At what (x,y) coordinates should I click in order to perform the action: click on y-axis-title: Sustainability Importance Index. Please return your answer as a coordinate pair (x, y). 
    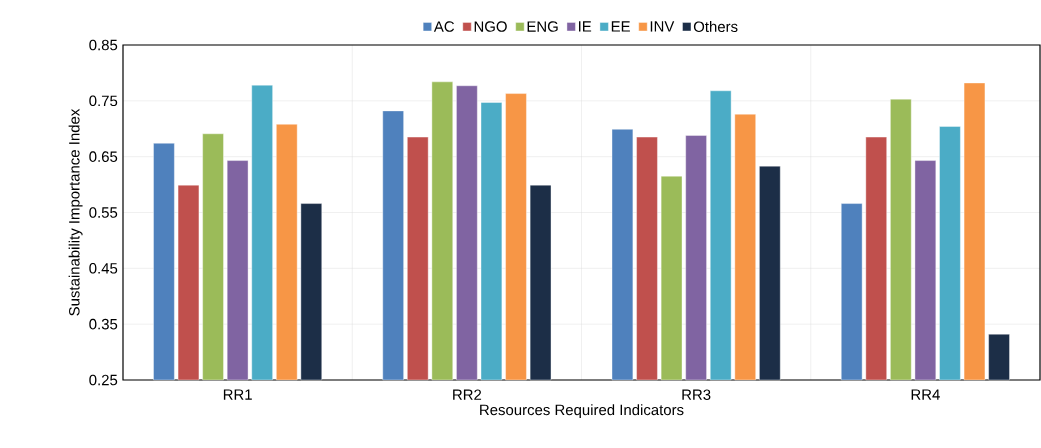
    Looking at the image, I should click on (75, 212).